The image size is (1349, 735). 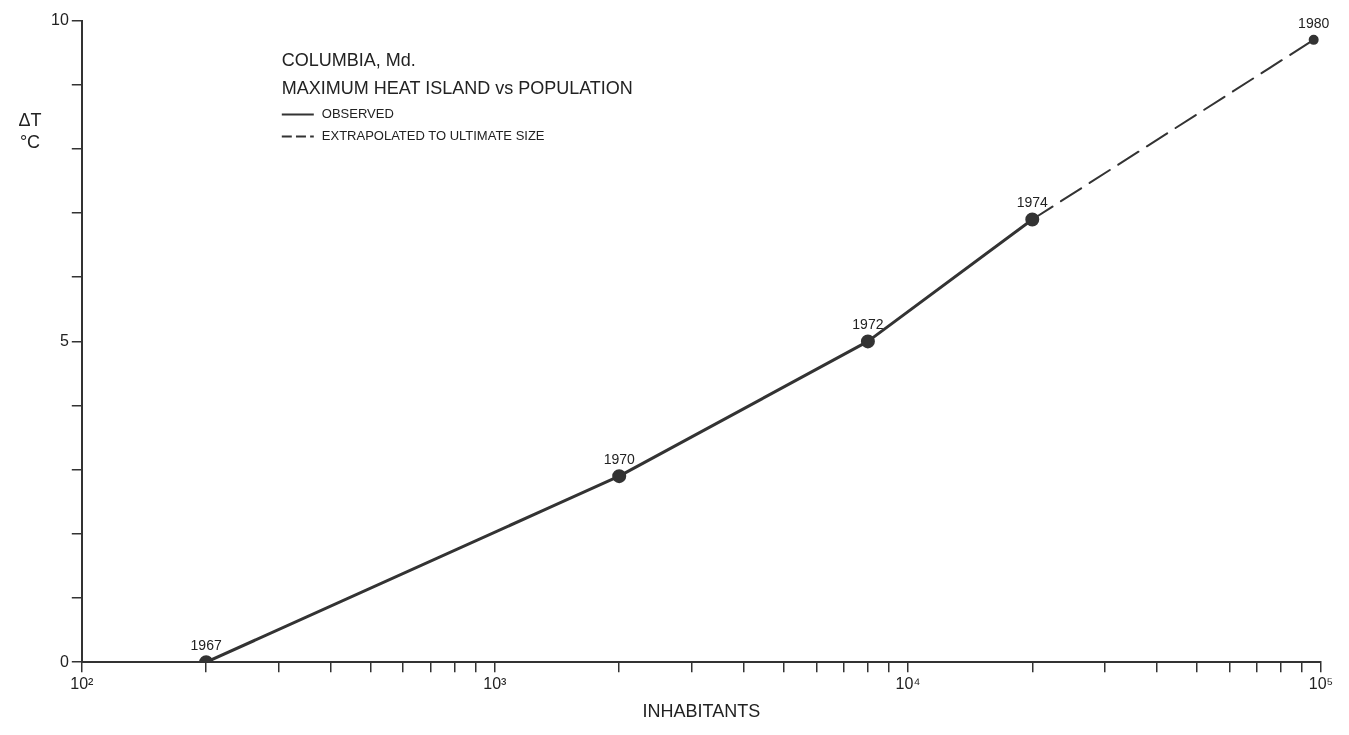 What do you see at coordinates (908, 684) in the screenshot?
I see `x-tick-label: 10⁴` at bounding box center [908, 684].